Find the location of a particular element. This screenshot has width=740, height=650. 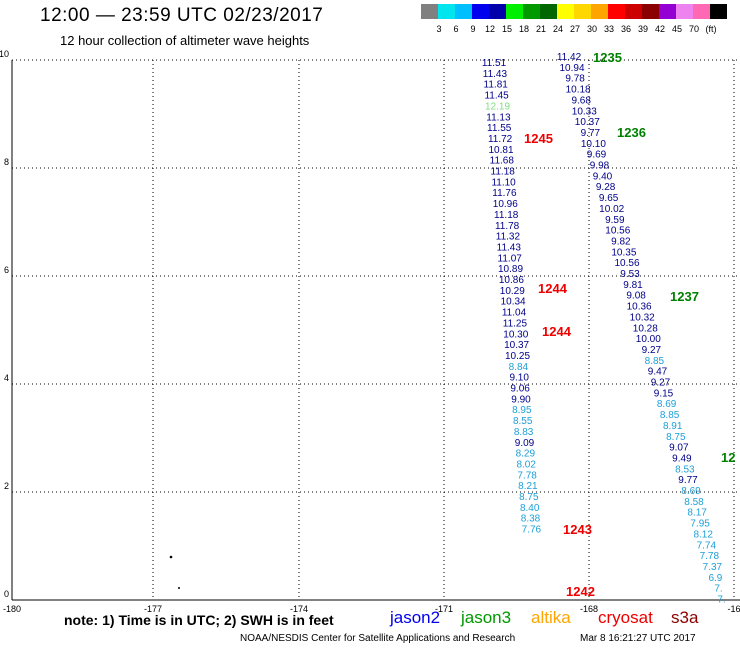

wave-height-value: 7.37 is located at coordinates (713, 567).